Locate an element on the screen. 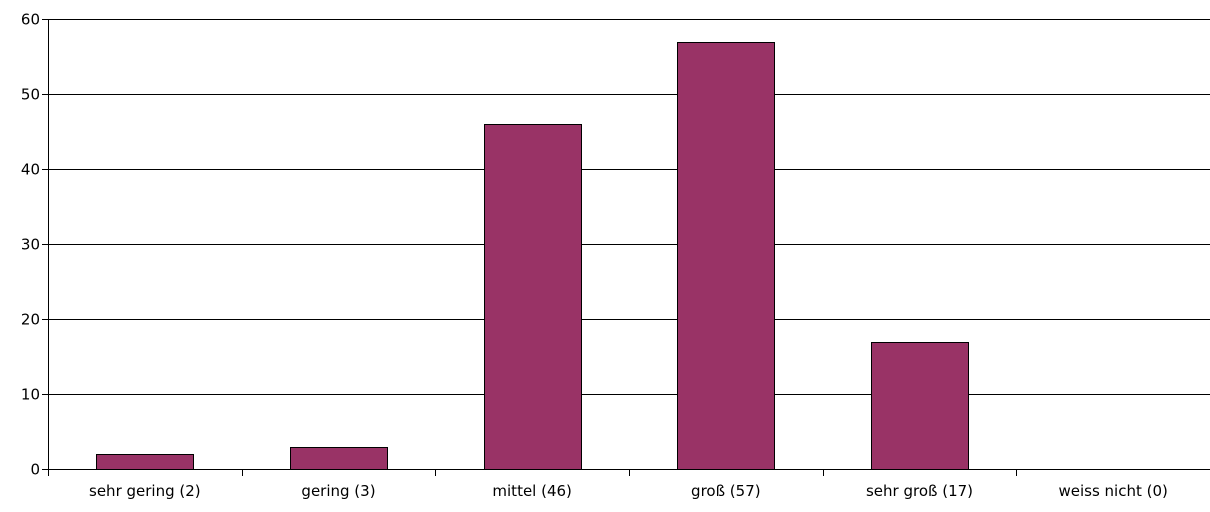 This screenshot has width=1210, height=512. y-tick-label-20: 20 is located at coordinates (30, 320).